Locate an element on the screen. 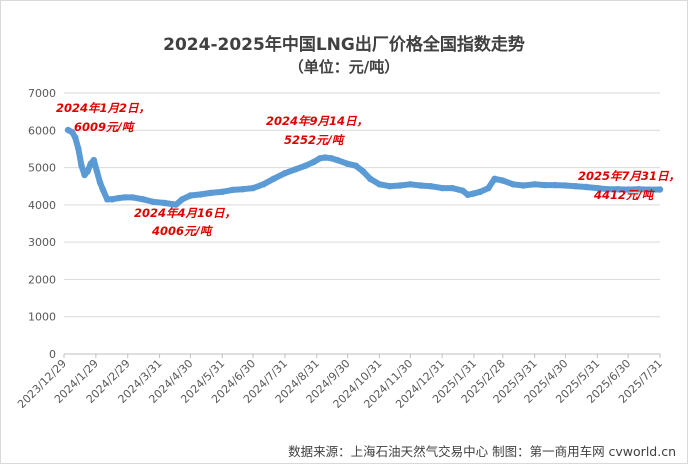  annotation-4-line1: 2025年7月31日， is located at coordinates (629, 176).